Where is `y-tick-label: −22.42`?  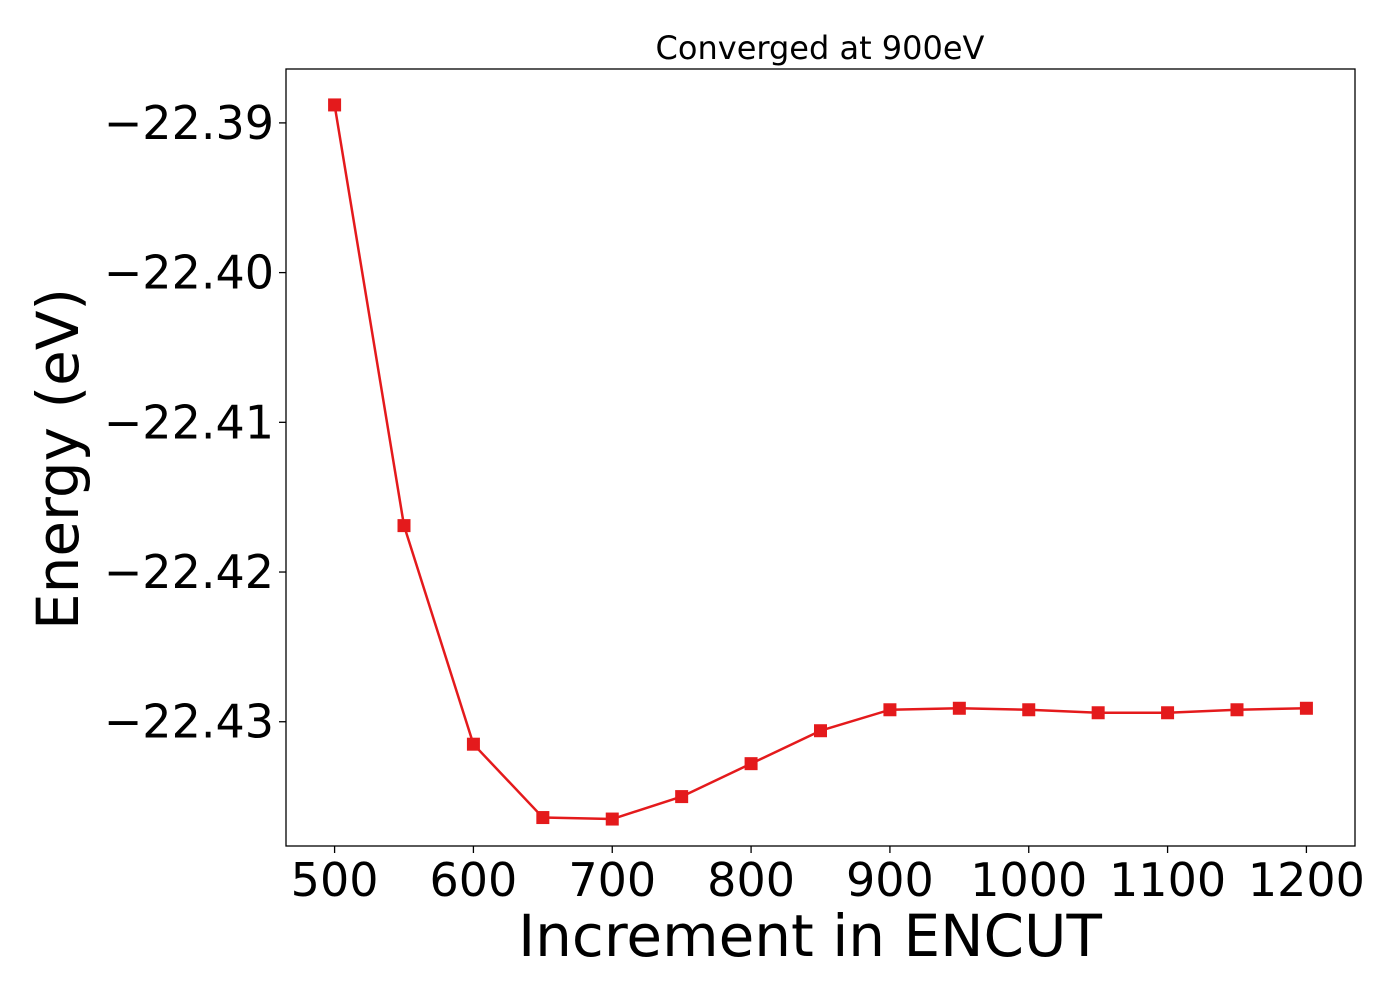
y-tick-label: −22.42 is located at coordinates (189, 572).